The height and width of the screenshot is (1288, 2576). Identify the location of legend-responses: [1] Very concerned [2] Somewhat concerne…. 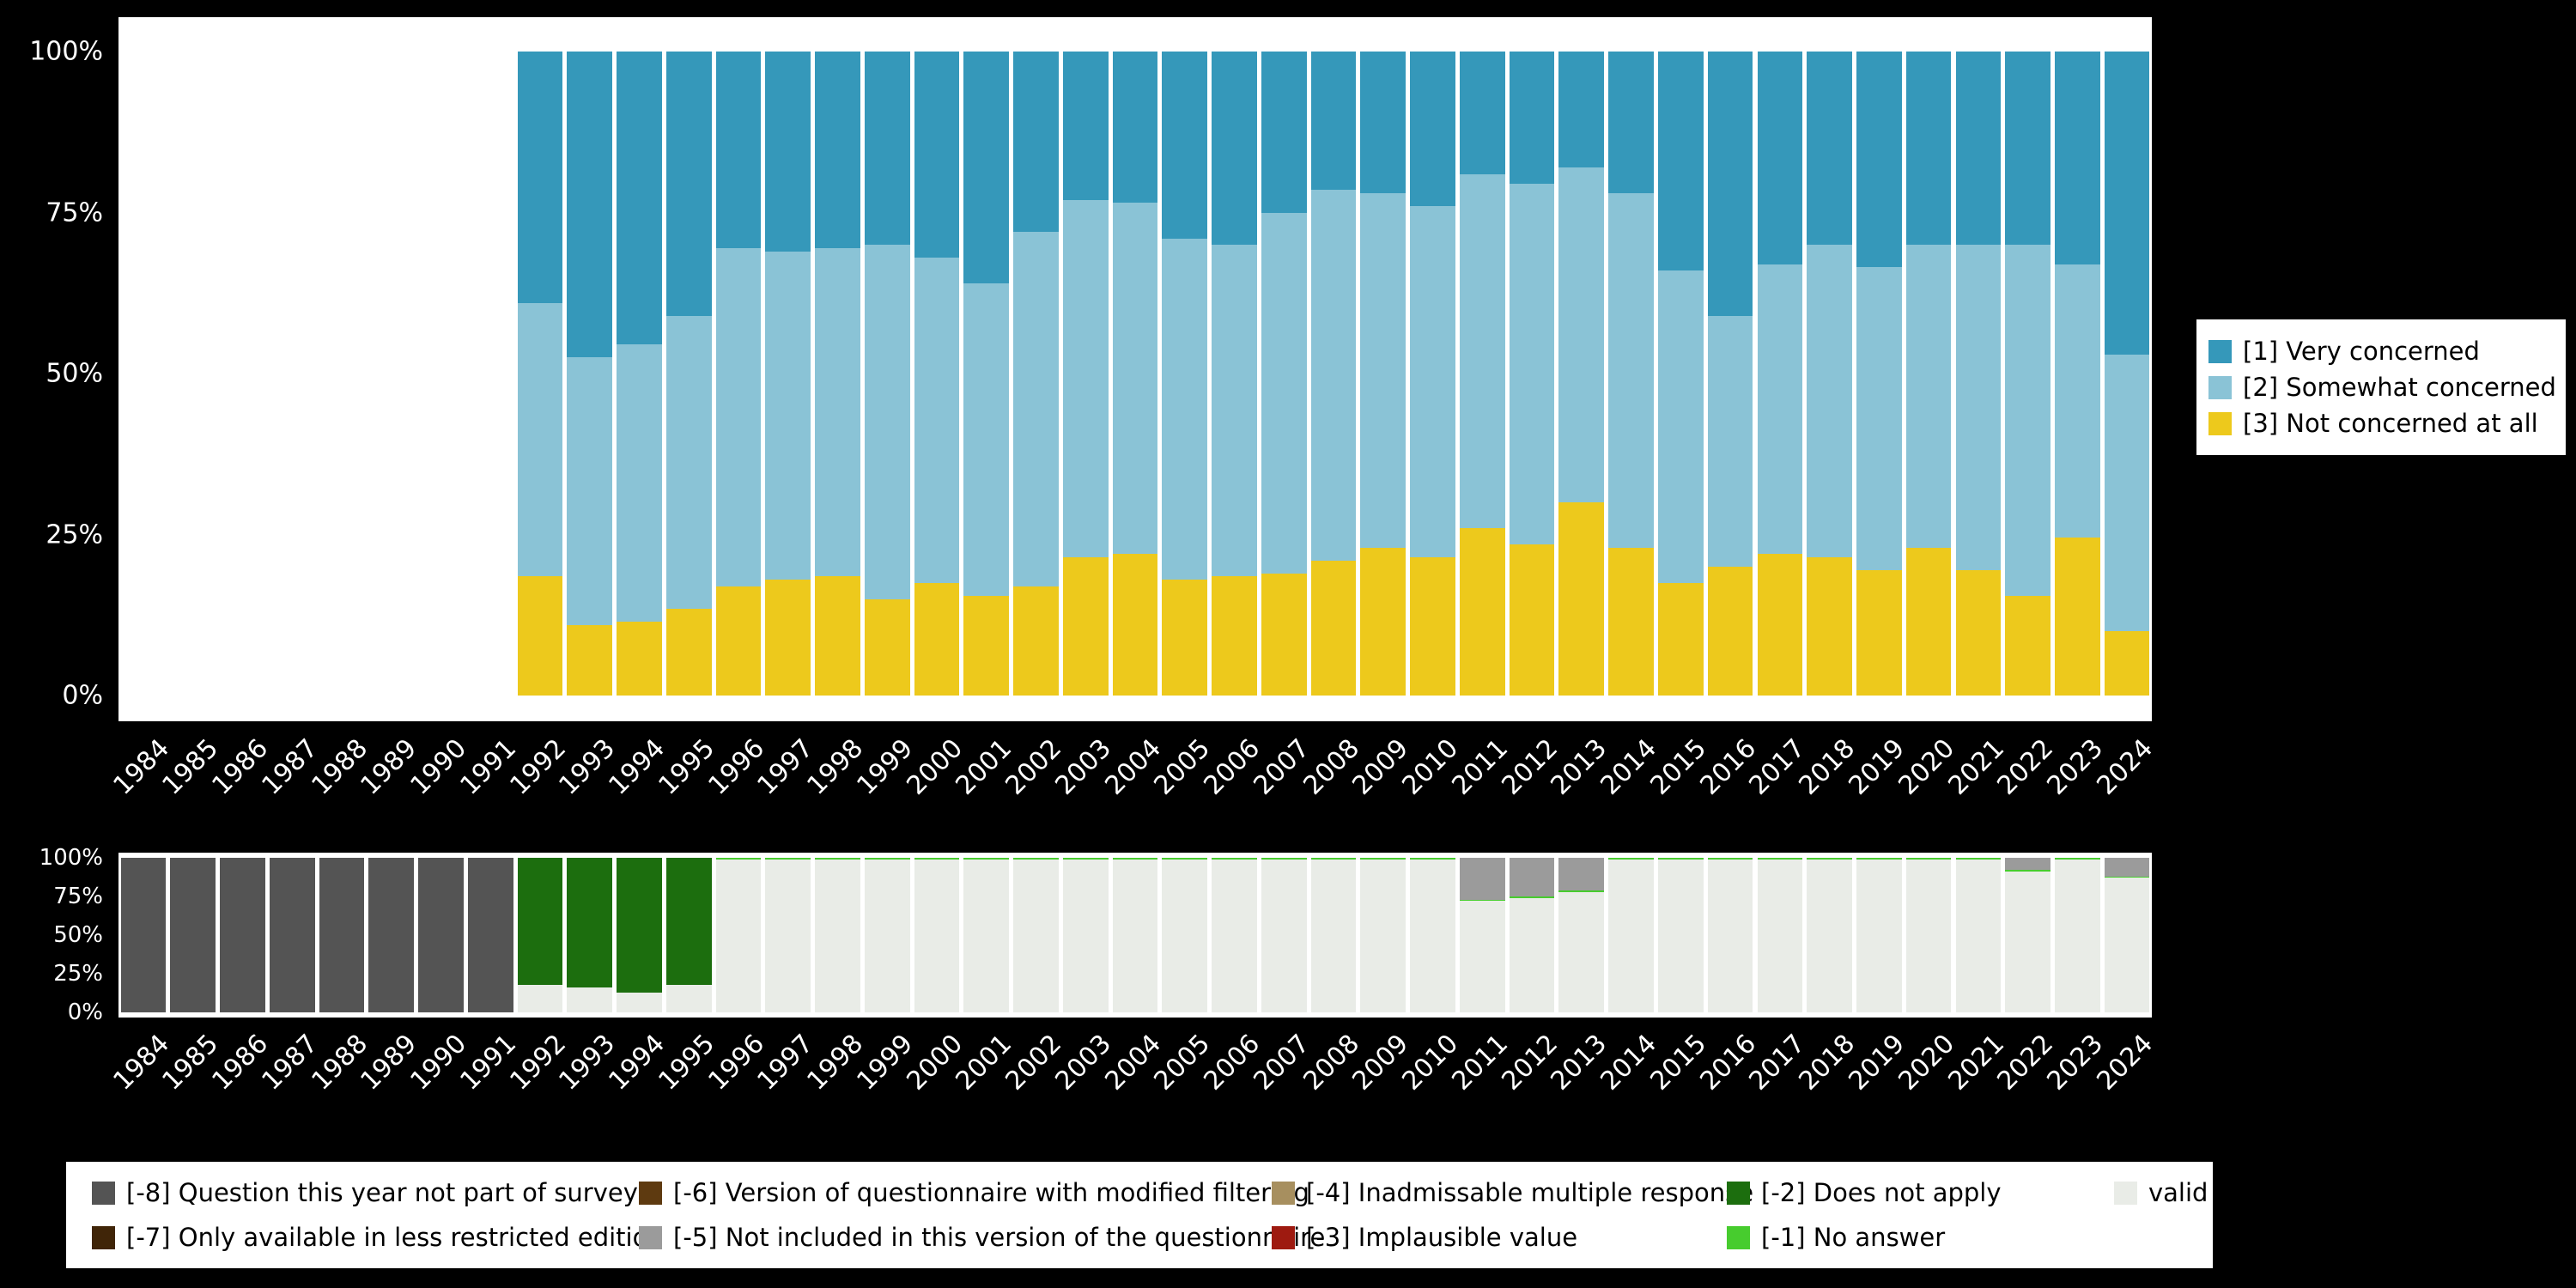
(2381, 387).